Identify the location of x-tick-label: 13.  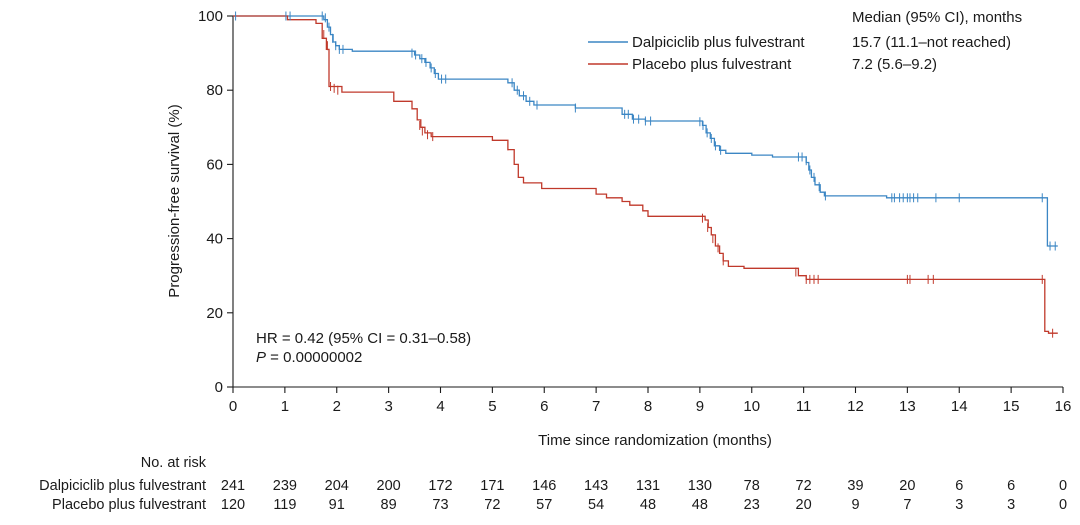
(907, 406).